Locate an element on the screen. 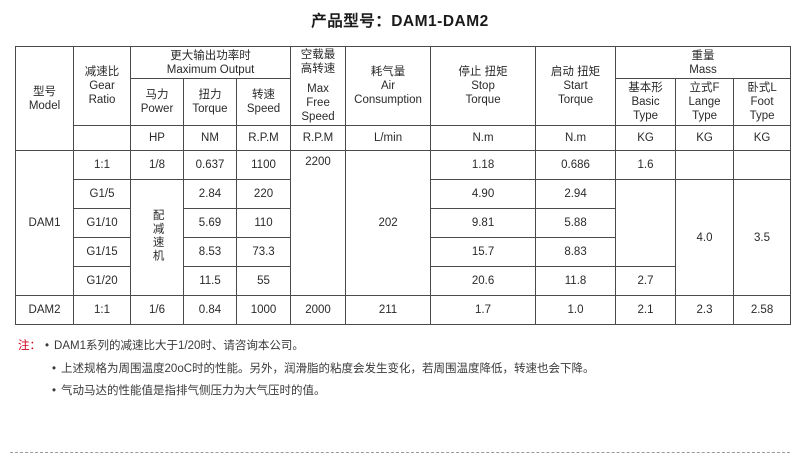  header-foot-type-en2: Type is located at coordinates (762, 116).